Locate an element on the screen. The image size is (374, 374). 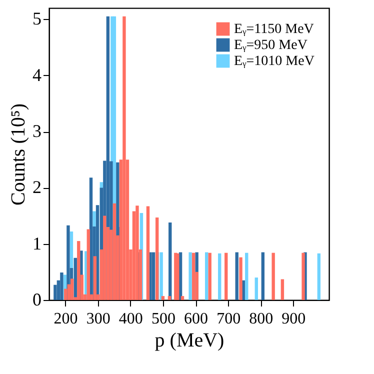
x-tick-label: 400 is located at coordinates (130, 319).